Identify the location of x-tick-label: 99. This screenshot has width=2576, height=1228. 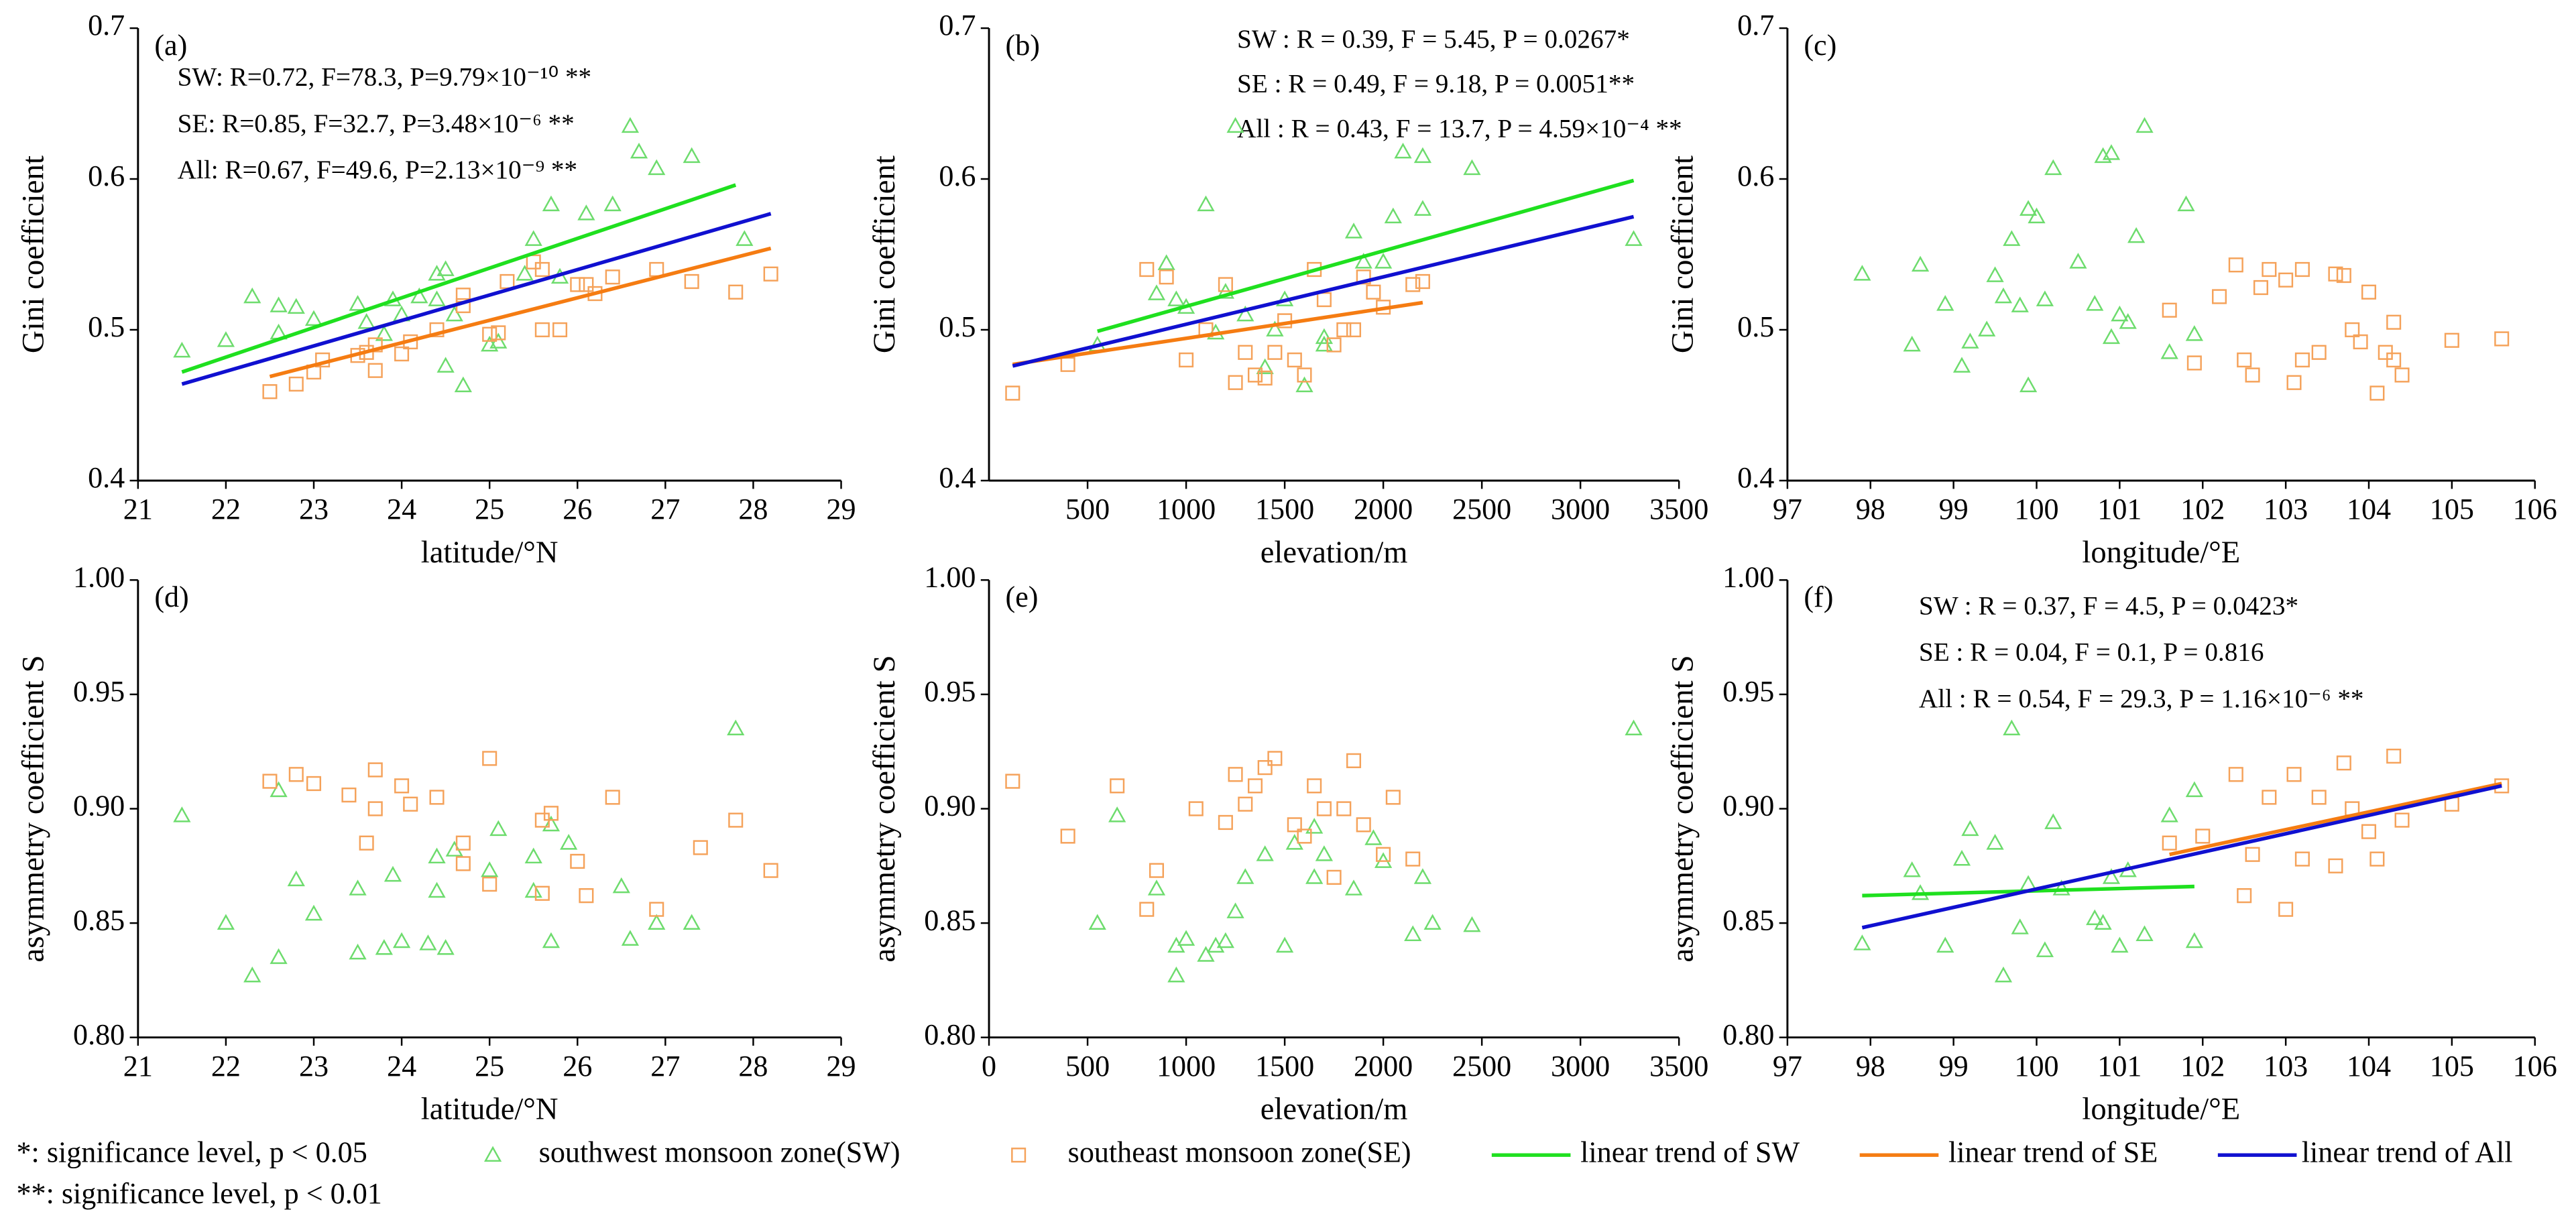
(1954, 509).